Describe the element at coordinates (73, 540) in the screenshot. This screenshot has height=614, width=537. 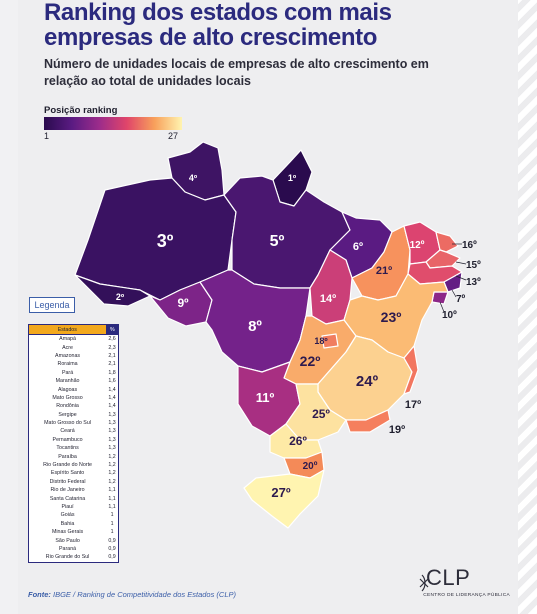
I see `table-row: São Paulo 0,9` at that location.